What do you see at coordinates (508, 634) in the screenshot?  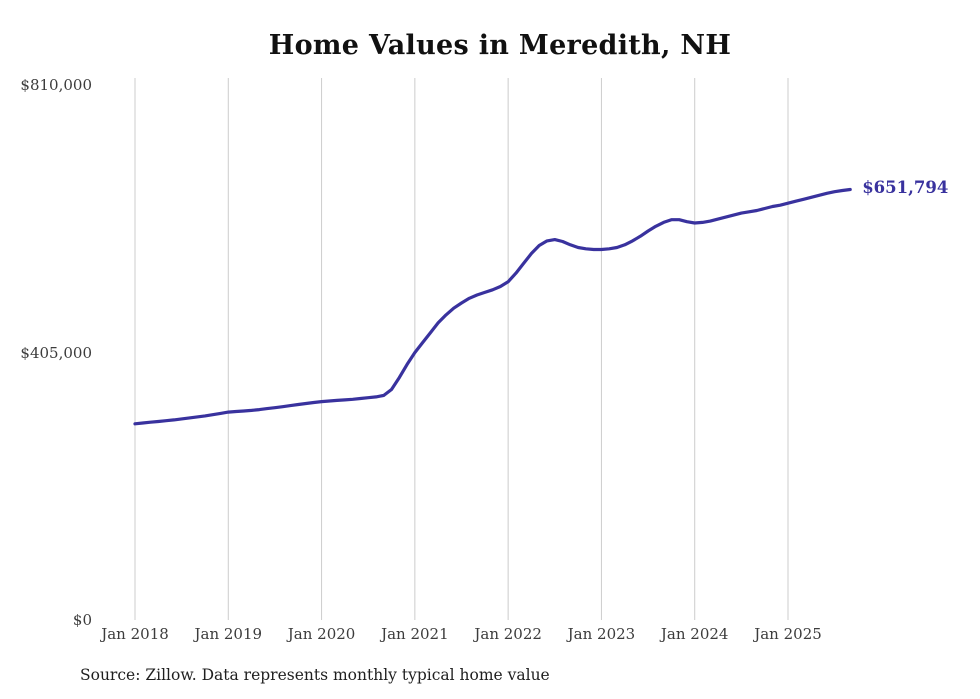 I see `x-axis-tick-label: Jan 2022` at bounding box center [508, 634].